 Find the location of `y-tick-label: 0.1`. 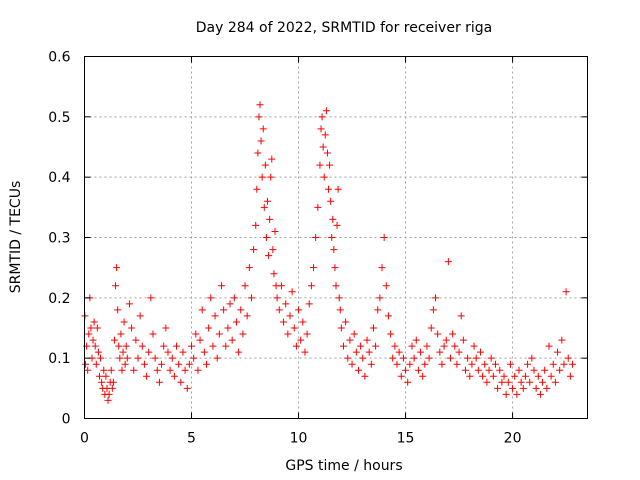

y-tick-label: 0.1 is located at coordinates (59, 359).